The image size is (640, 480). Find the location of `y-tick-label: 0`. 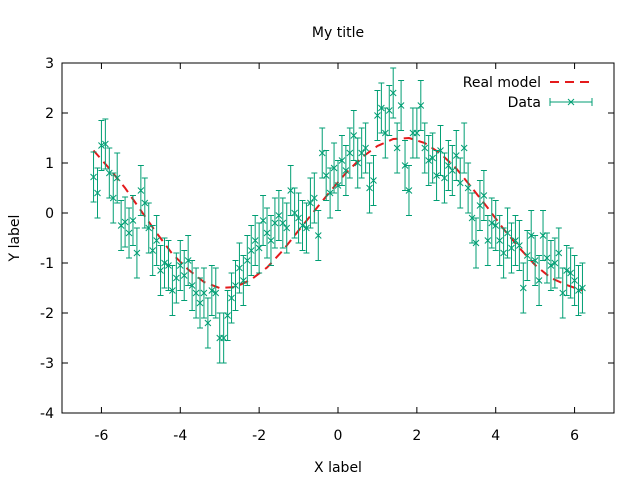

y-tick-label: 0 is located at coordinates (49, 214).